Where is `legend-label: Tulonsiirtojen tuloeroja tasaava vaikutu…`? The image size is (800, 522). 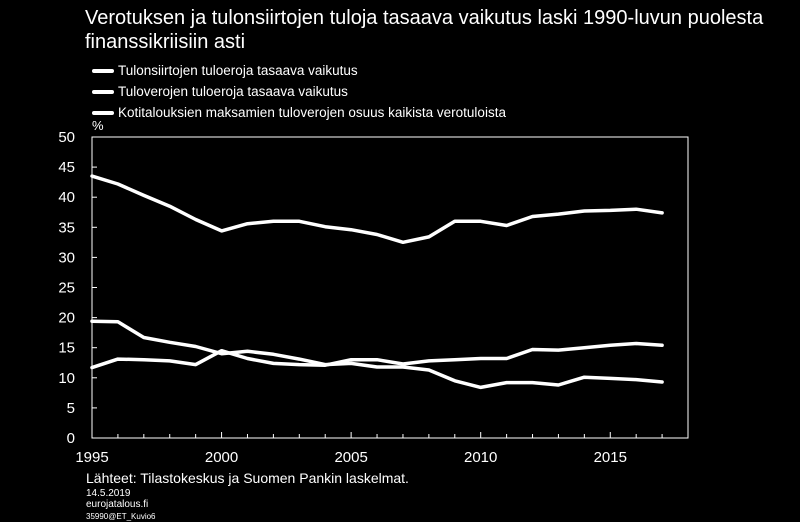
legend-label: Tulonsiirtojen tuloeroja tasaava vaikutu… is located at coordinates (238, 70).